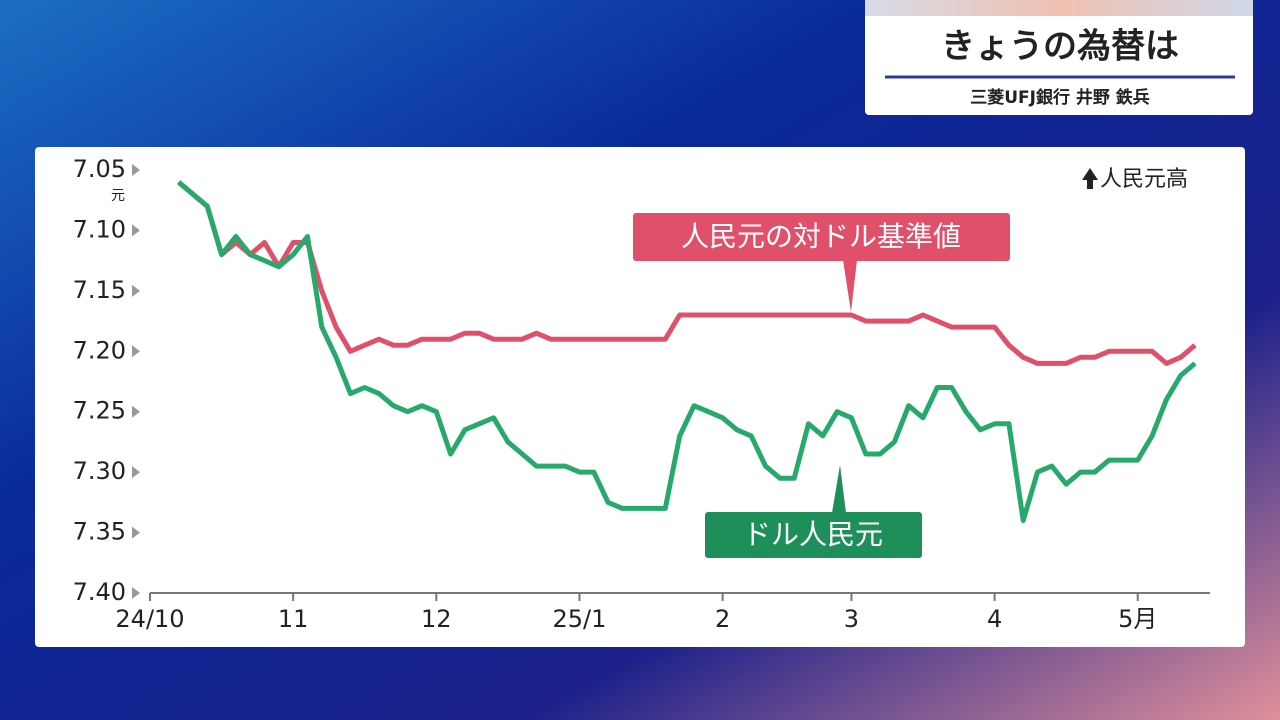 The width and height of the screenshot is (1280, 720). Describe the element at coordinates (1060, 47) in the screenshot. I see `title: きょうの為替は` at that location.